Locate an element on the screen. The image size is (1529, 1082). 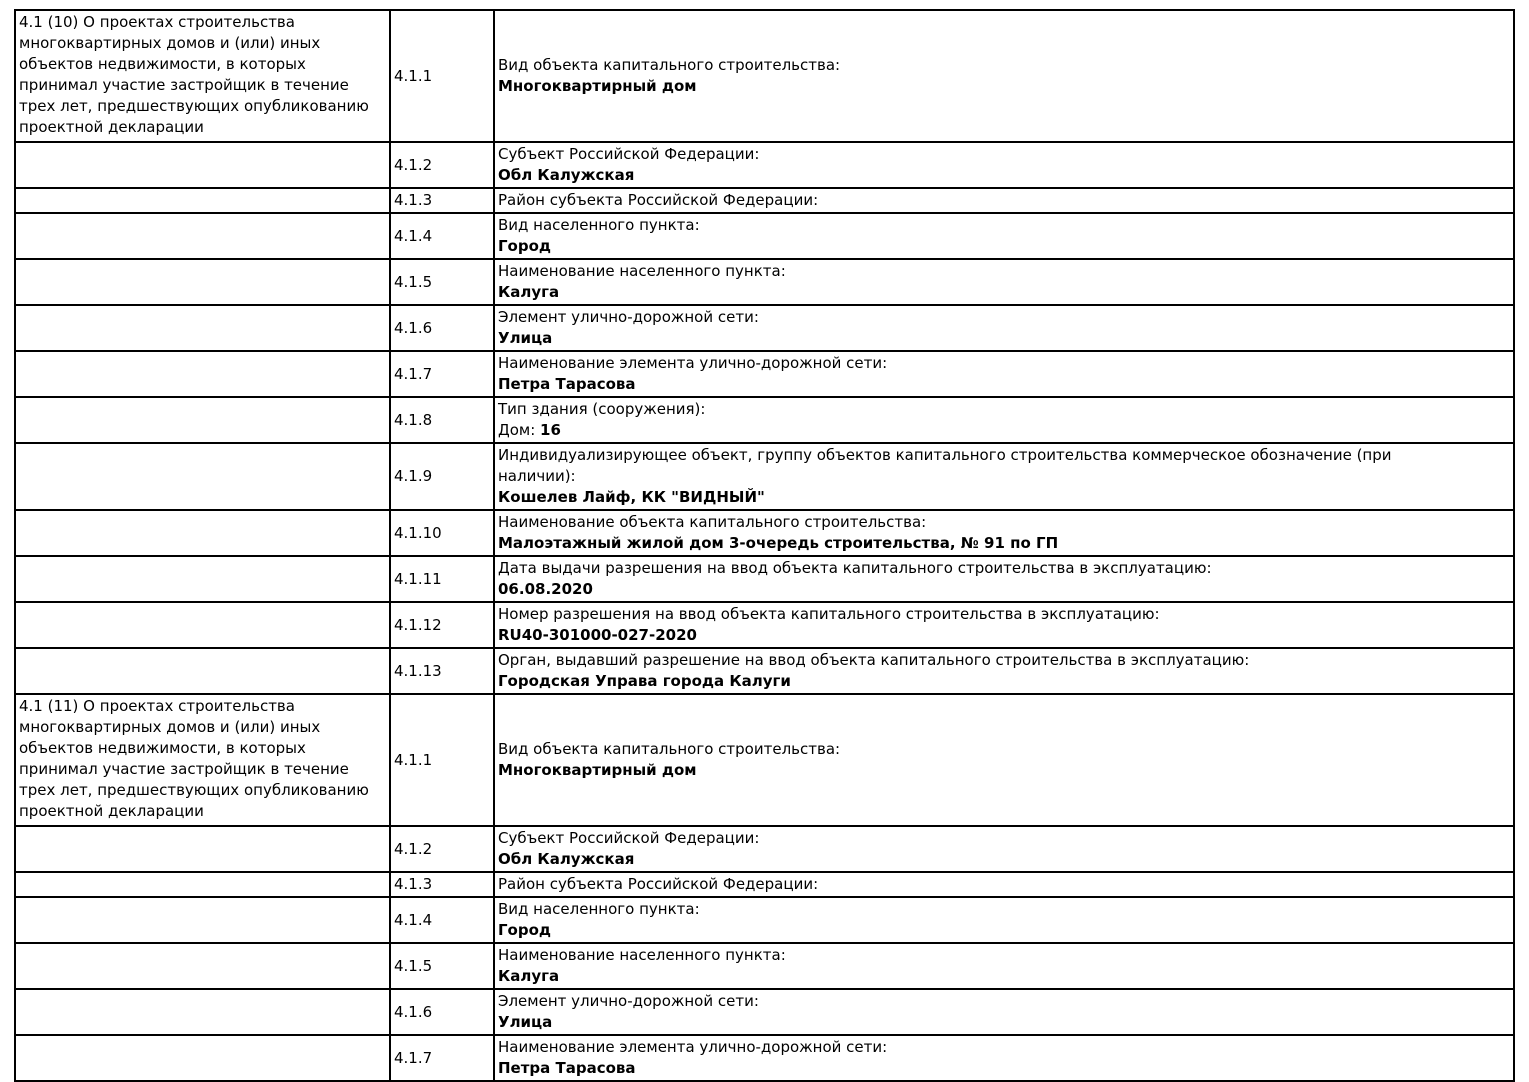
row-number: 4.1.3 is located at coordinates (413, 200).